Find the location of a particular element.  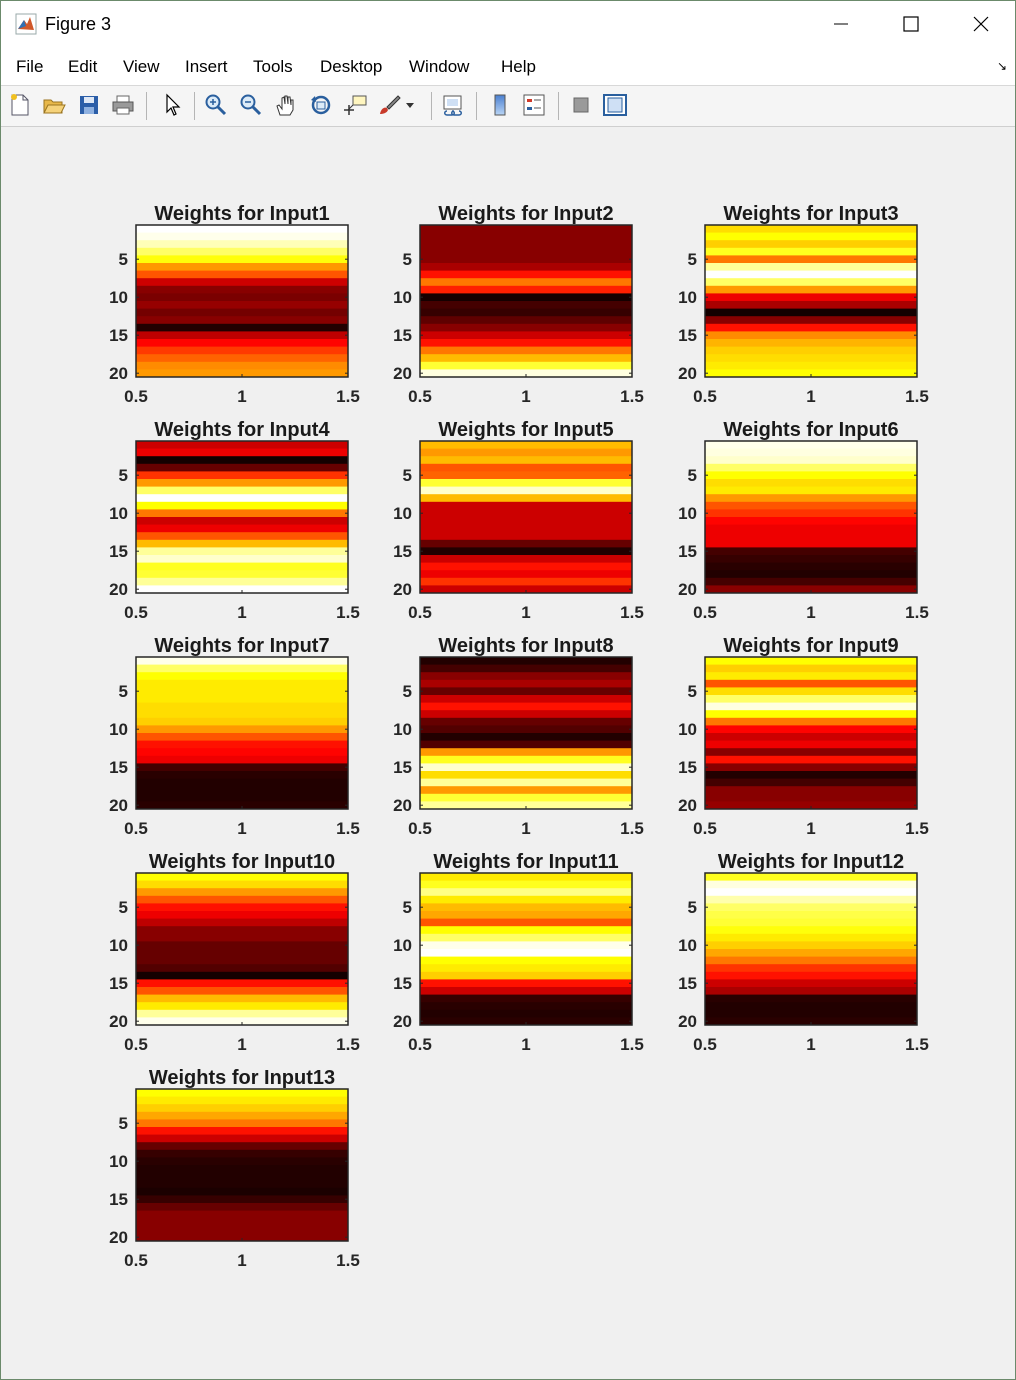

heatmap-subplot: Weights for Input1 5 10 15 20 0.5 1 1.5 is located at coordinates (234, 304).